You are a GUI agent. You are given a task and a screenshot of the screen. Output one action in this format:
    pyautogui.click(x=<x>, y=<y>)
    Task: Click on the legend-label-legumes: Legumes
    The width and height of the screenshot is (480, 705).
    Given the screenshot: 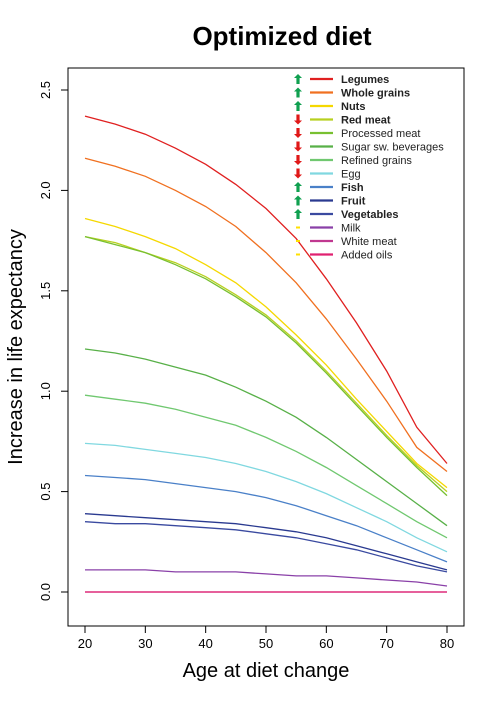 What is the action you would take?
    pyautogui.click(x=365, y=80)
    